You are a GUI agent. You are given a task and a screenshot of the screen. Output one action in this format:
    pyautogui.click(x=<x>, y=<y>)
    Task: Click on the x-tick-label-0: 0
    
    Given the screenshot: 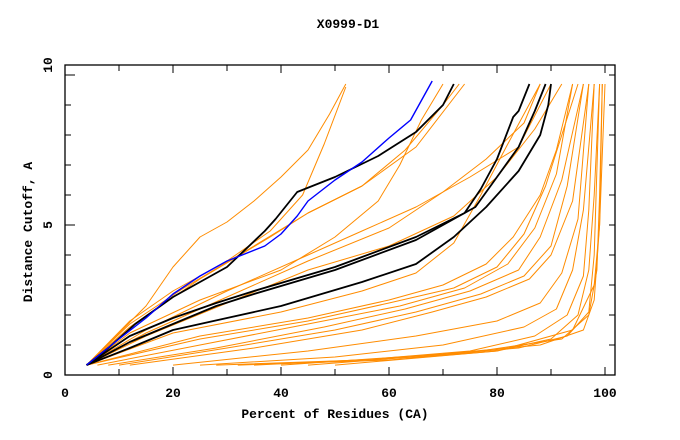 What is the action you would take?
    pyautogui.click(x=65, y=393)
    